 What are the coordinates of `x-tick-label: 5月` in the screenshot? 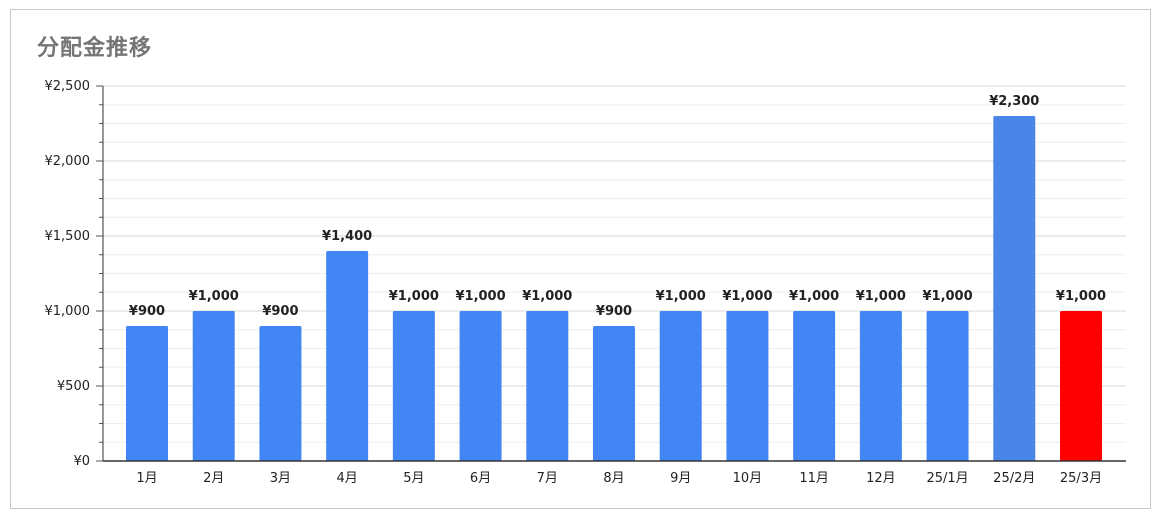 It's located at (413, 478).